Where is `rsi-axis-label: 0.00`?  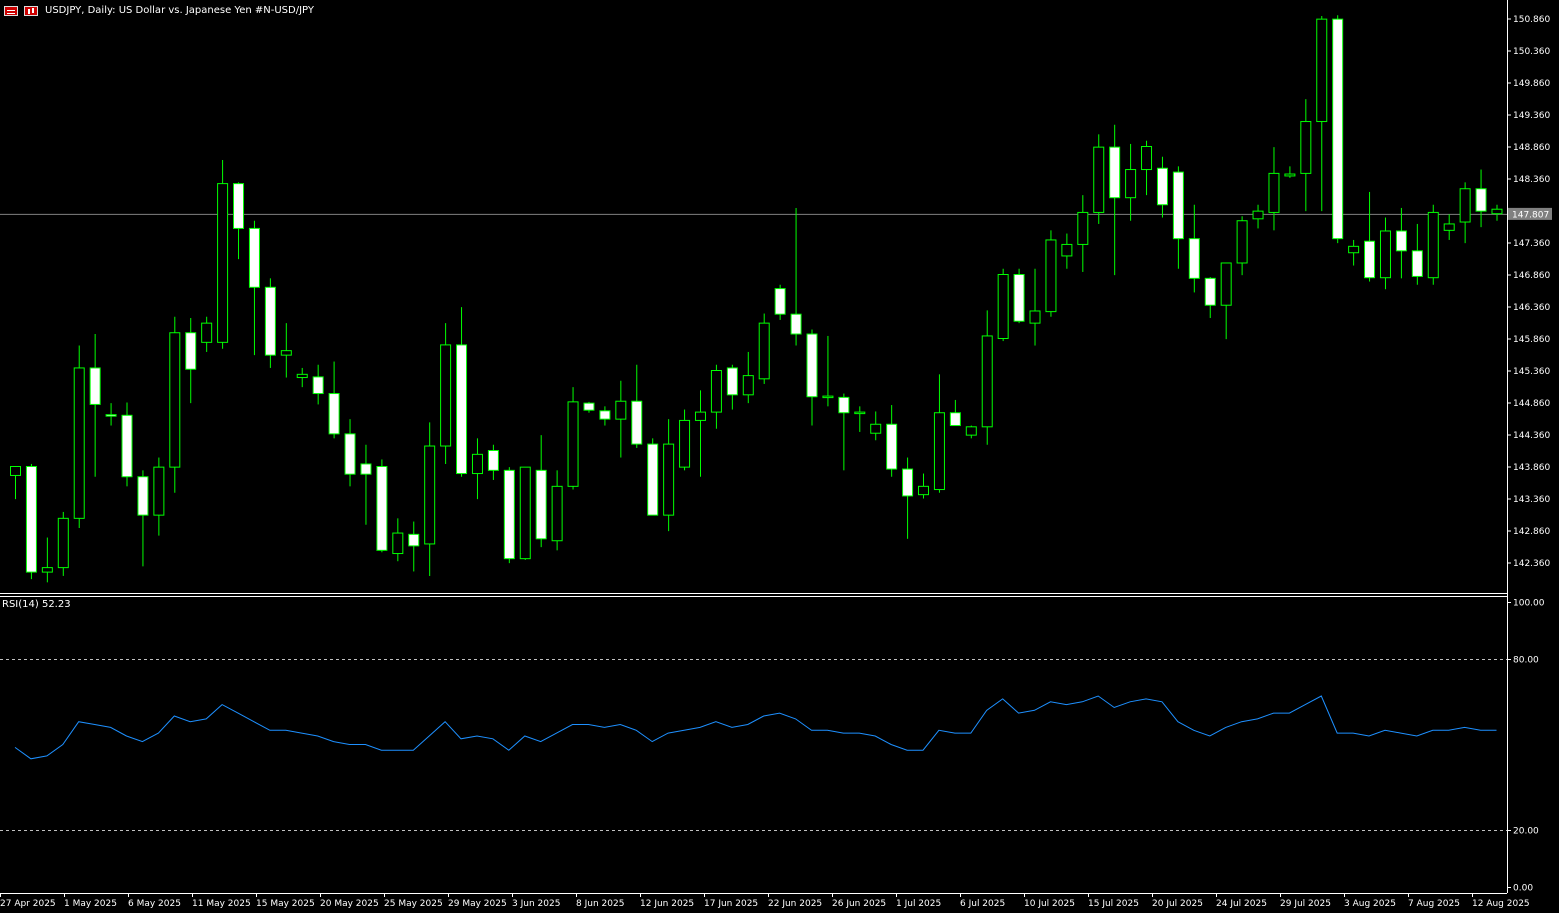 rsi-axis-label: 0.00 is located at coordinates (1523, 889).